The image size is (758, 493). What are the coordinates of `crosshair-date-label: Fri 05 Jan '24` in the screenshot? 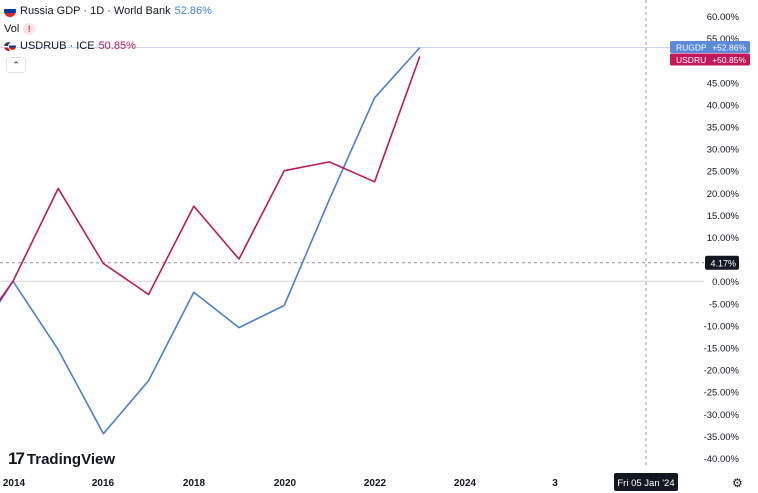 It's located at (646, 482).